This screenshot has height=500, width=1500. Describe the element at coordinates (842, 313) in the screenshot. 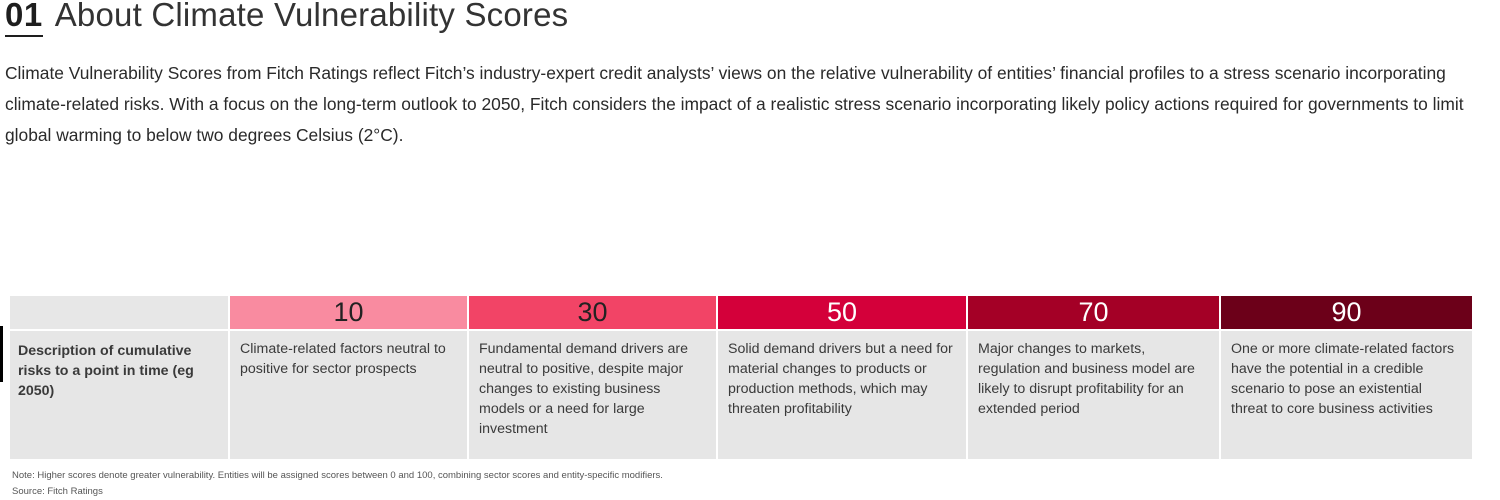

I see `score-header-50: 50` at that location.